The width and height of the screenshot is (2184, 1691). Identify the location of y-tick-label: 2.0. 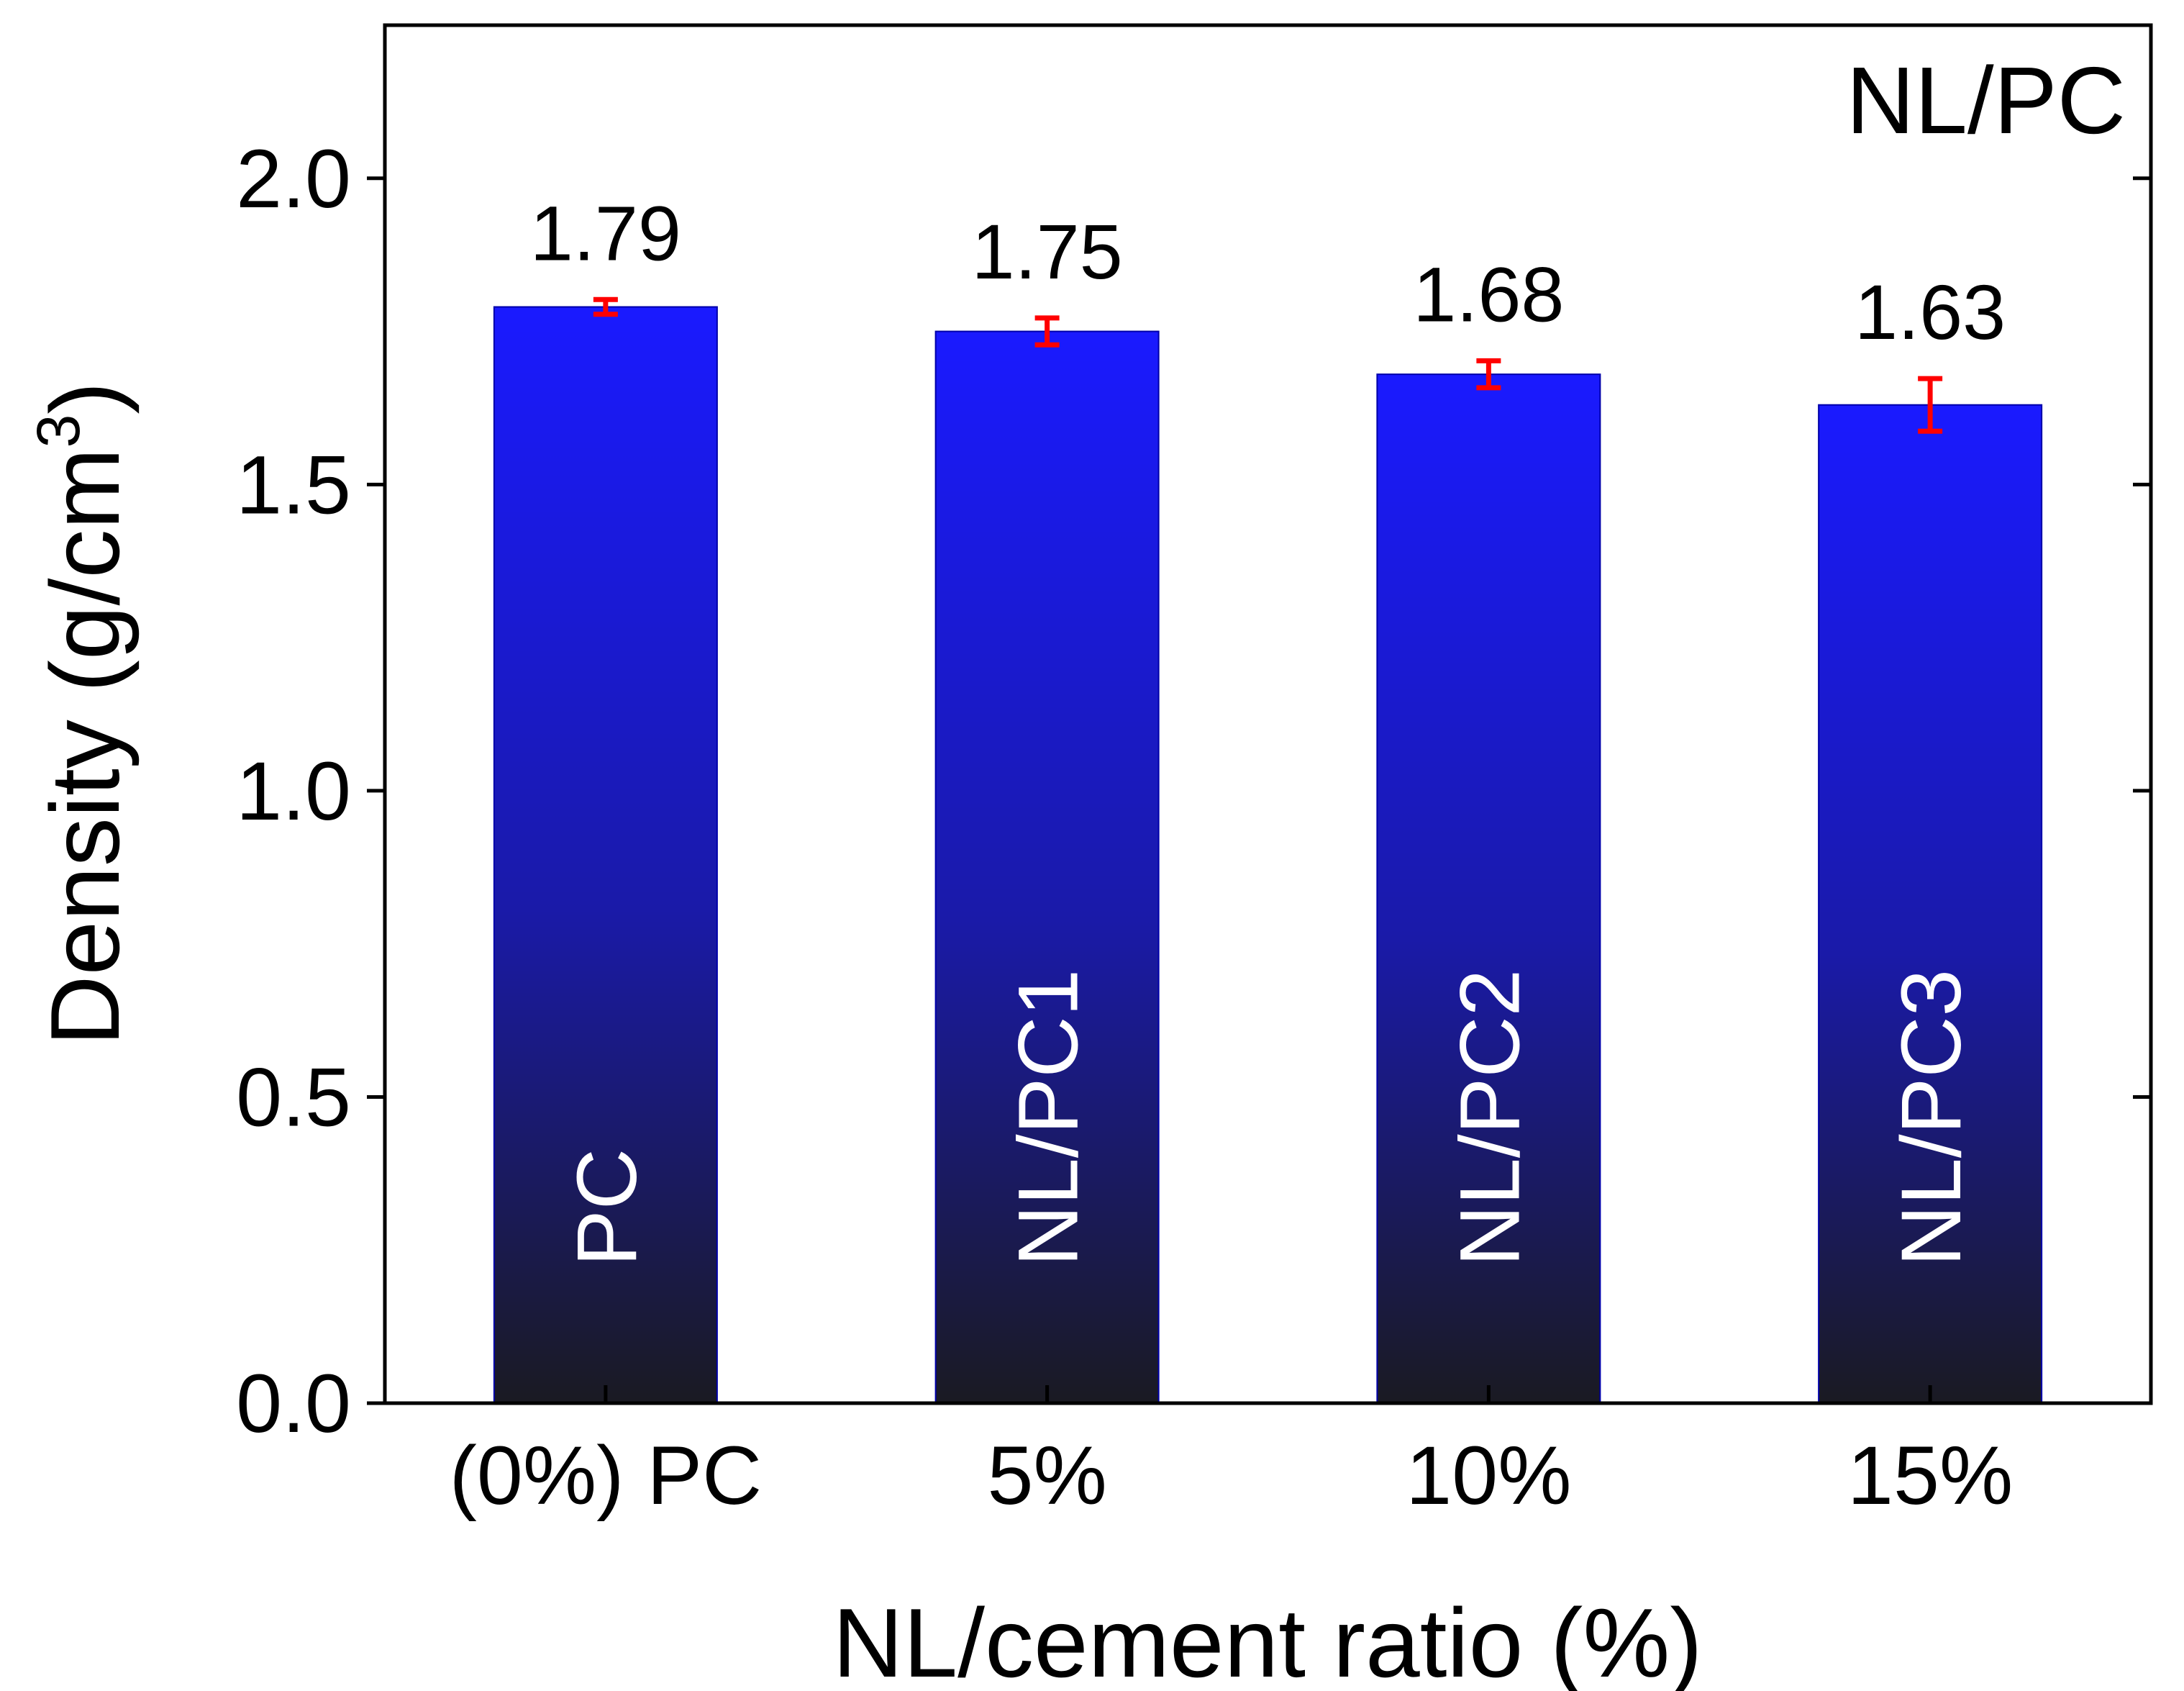
(293, 179).